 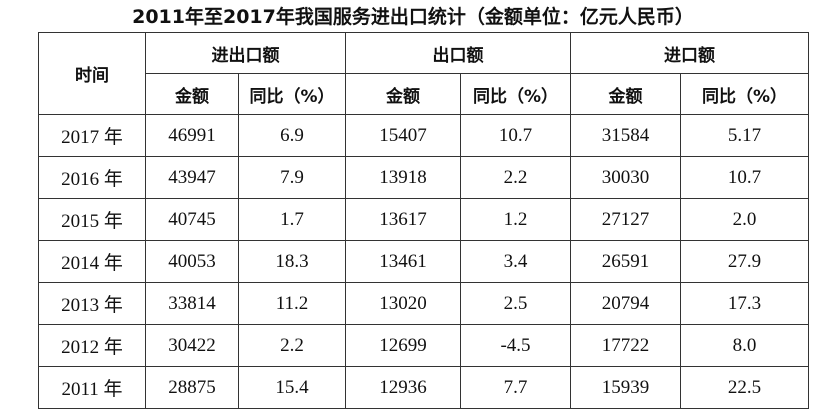 What do you see at coordinates (515, 261) in the screenshot?
I see `value-cell: 3.4` at bounding box center [515, 261].